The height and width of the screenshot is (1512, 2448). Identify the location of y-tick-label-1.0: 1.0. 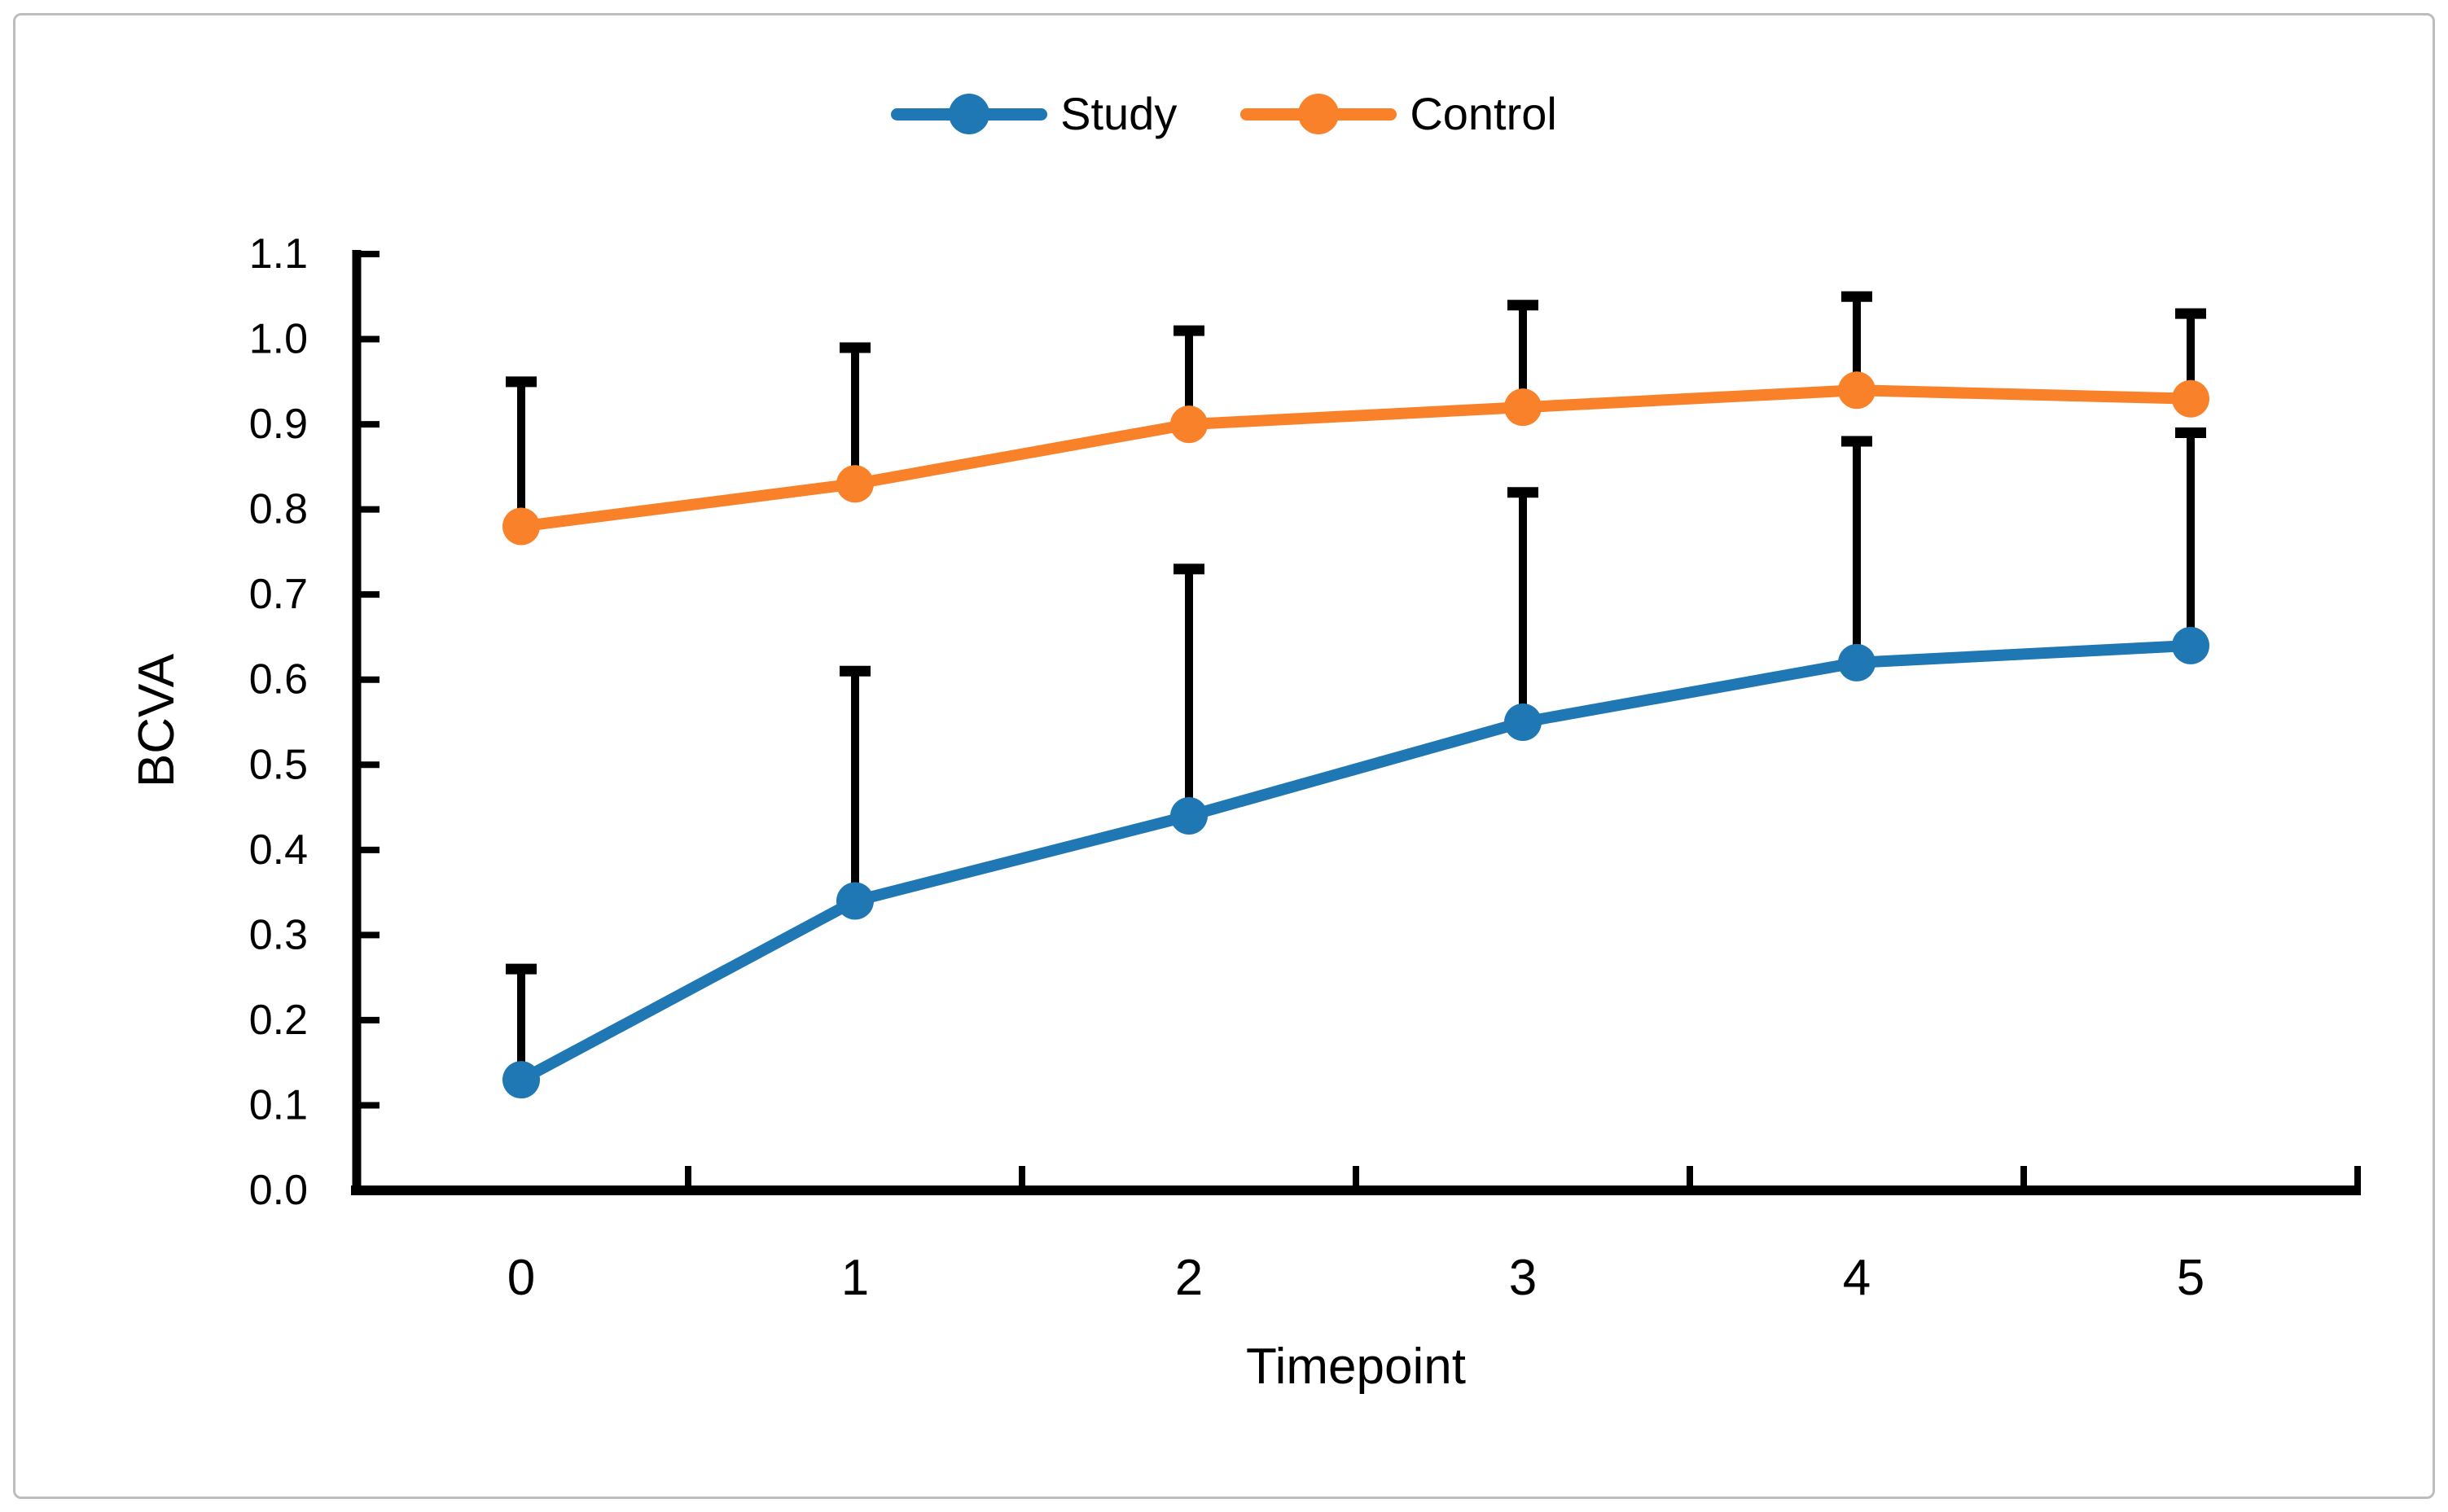
(278, 340).